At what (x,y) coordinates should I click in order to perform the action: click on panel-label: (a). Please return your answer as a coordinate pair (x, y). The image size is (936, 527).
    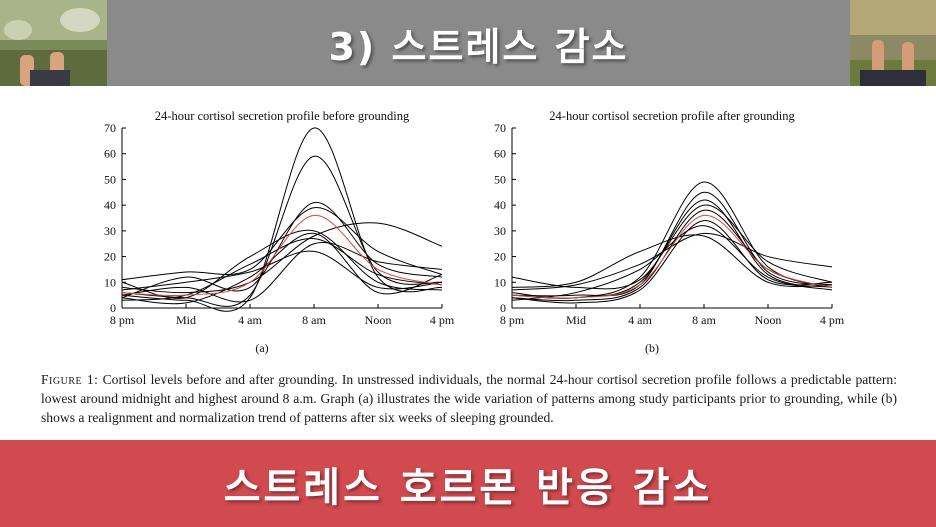
    Looking at the image, I should click on (261, 348).